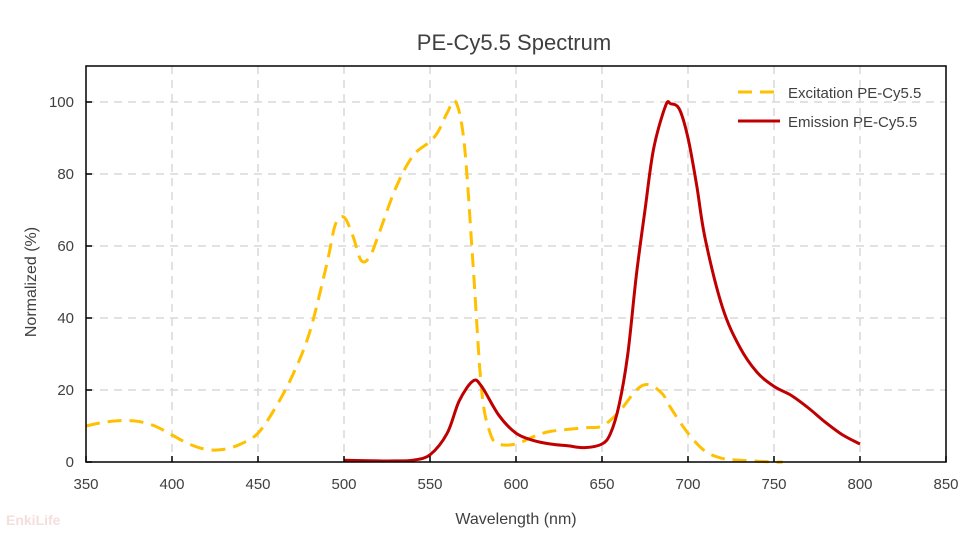  What do you see at coordinates (257, 484) in the screenshot?
I see `x-tick-label: 450` at bounding box center [257, 484].